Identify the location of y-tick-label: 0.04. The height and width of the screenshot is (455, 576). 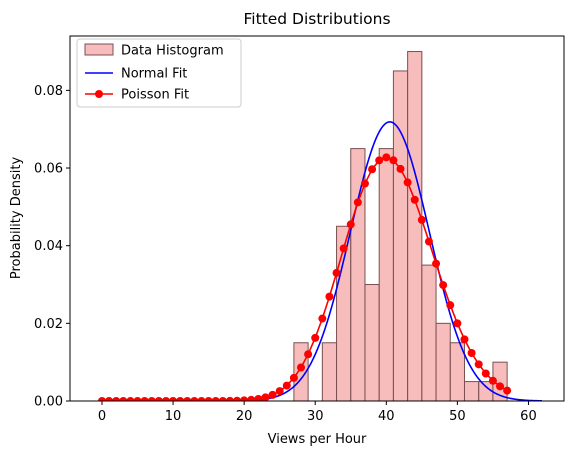
(48, 246).